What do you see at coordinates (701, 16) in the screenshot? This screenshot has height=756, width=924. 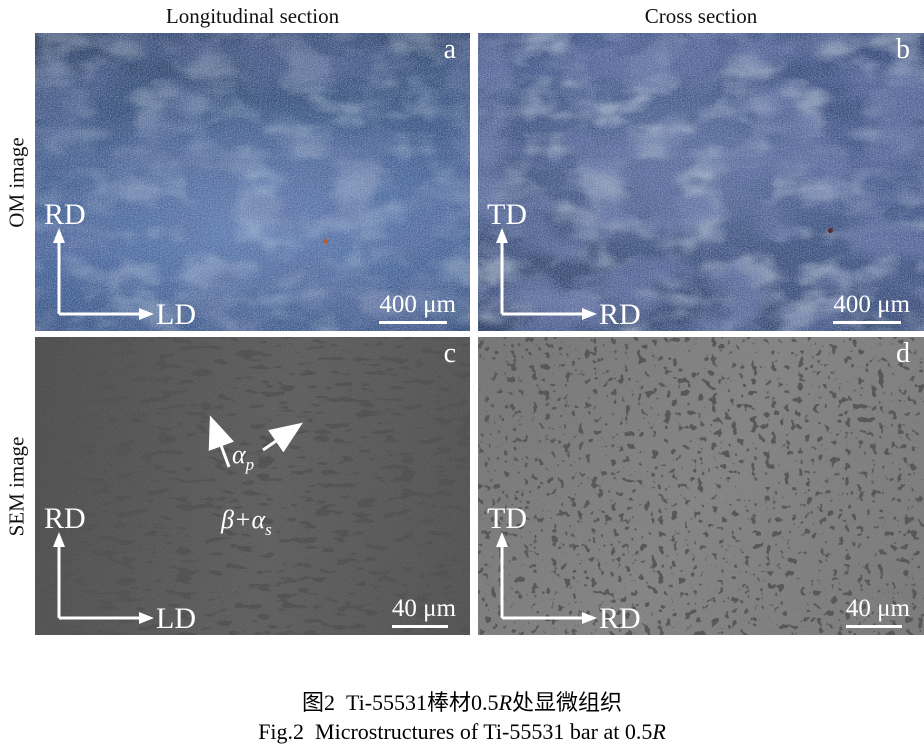 I see `column-header-cross: Cross section` at bounding box center [701, 16].